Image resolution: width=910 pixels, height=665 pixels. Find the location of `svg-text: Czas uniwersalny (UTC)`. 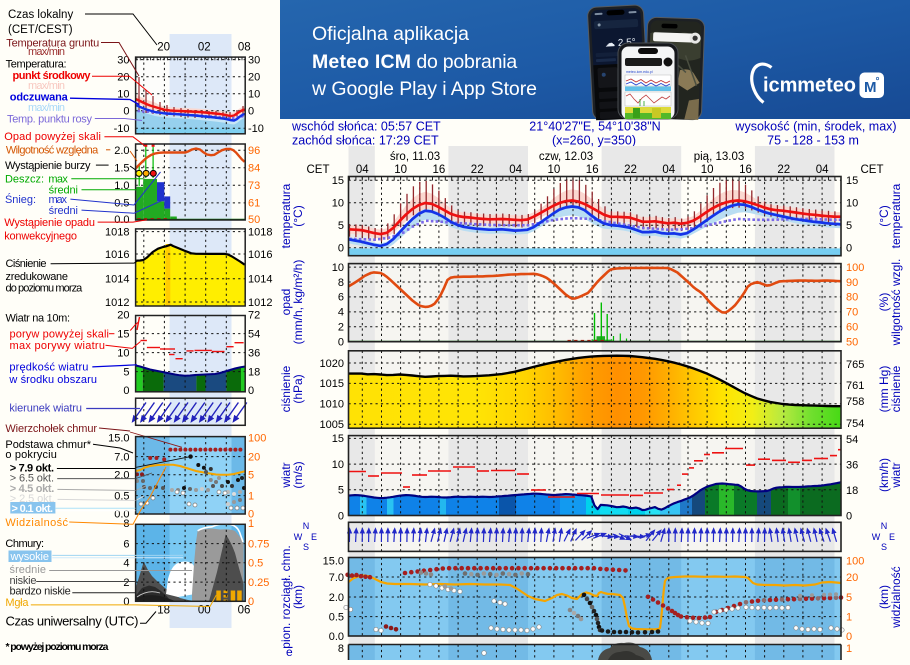

svg-text: Czas uniwersalny (UTC) is located at coordinates (72, 620).